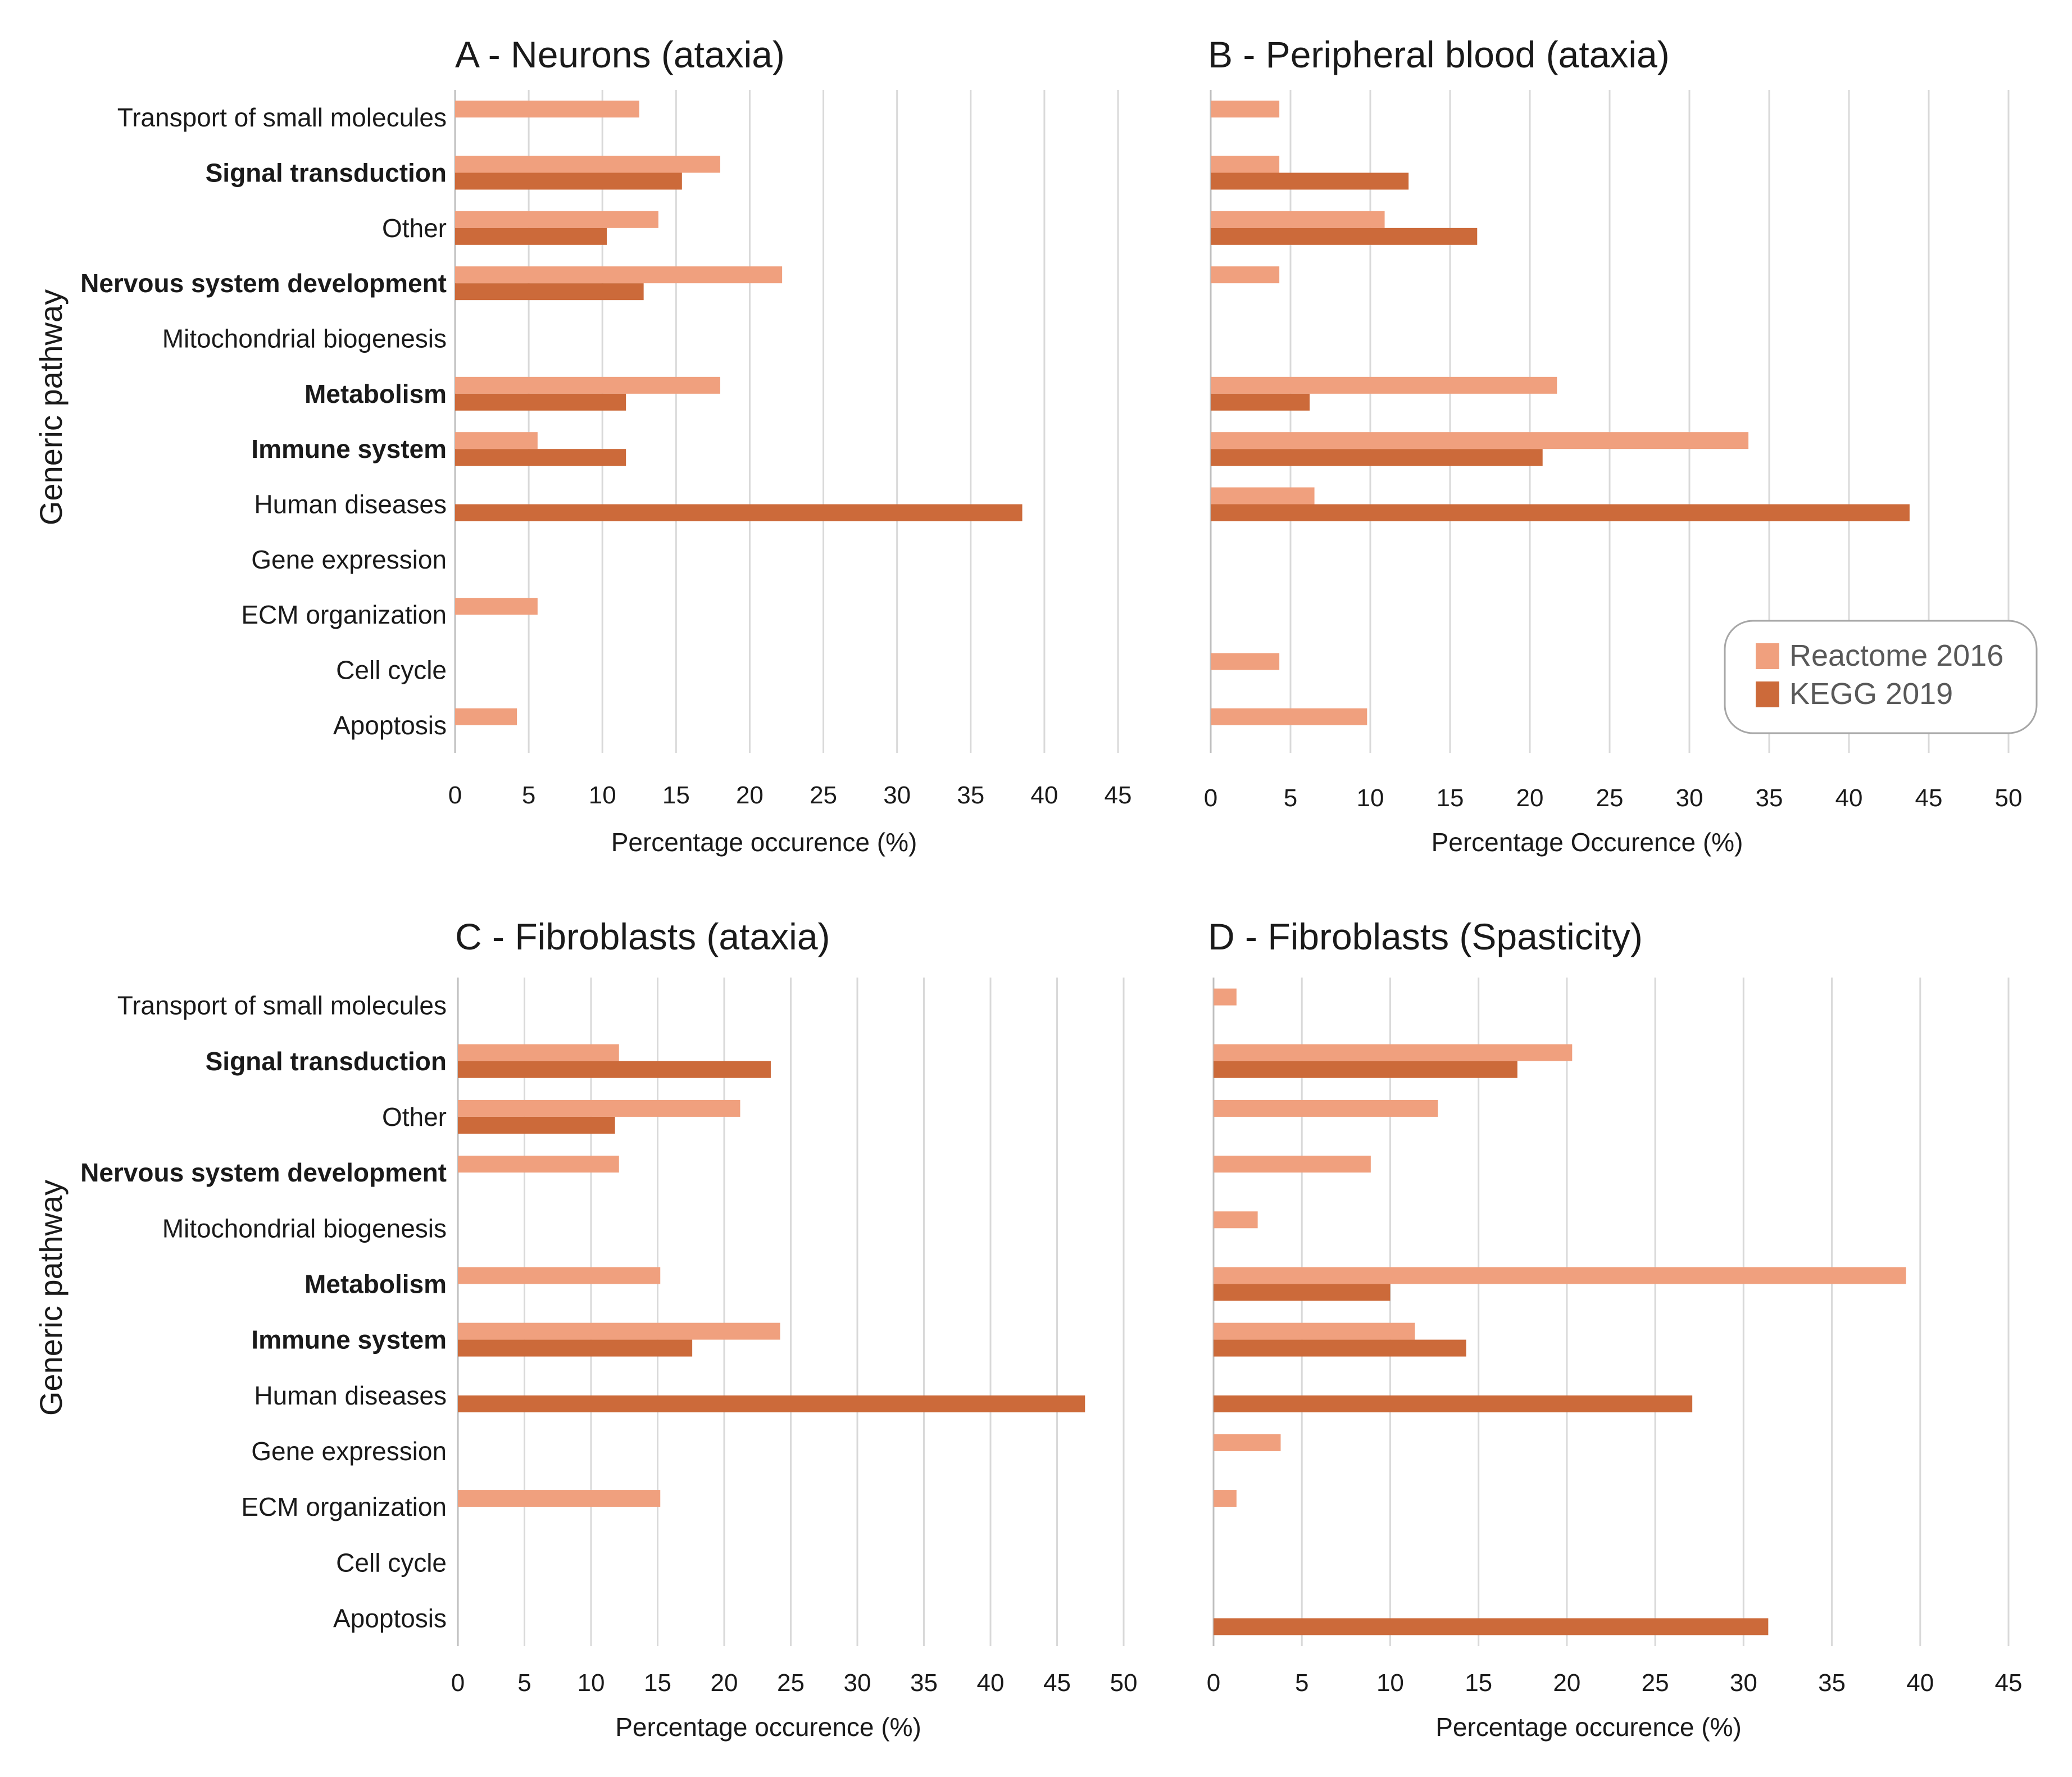  Describe the element at coordinates (1871, 694) in the screenshot. I see `legend-label: KEGG 2019` at that location.